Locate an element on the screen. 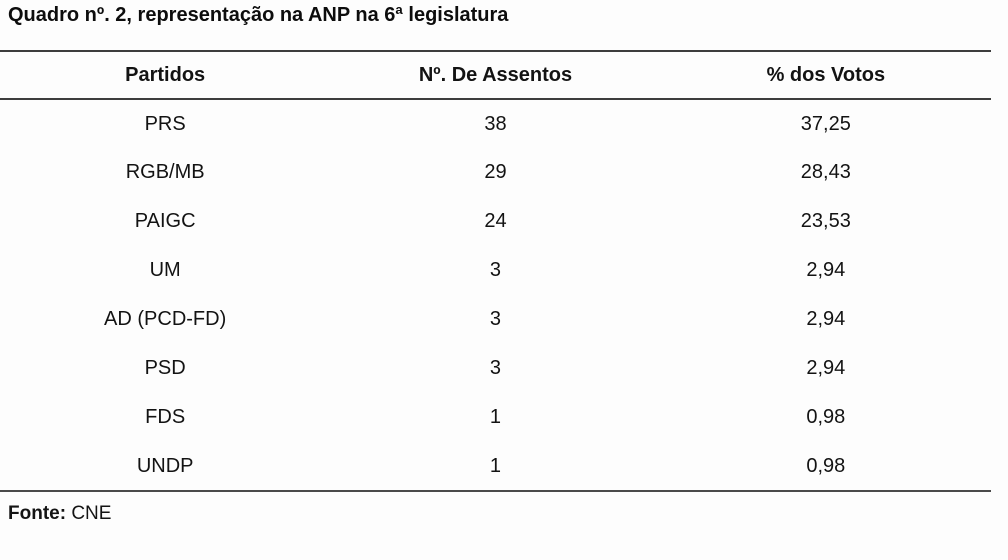  cell-partido: PRS is located at coordinates (165, 123).